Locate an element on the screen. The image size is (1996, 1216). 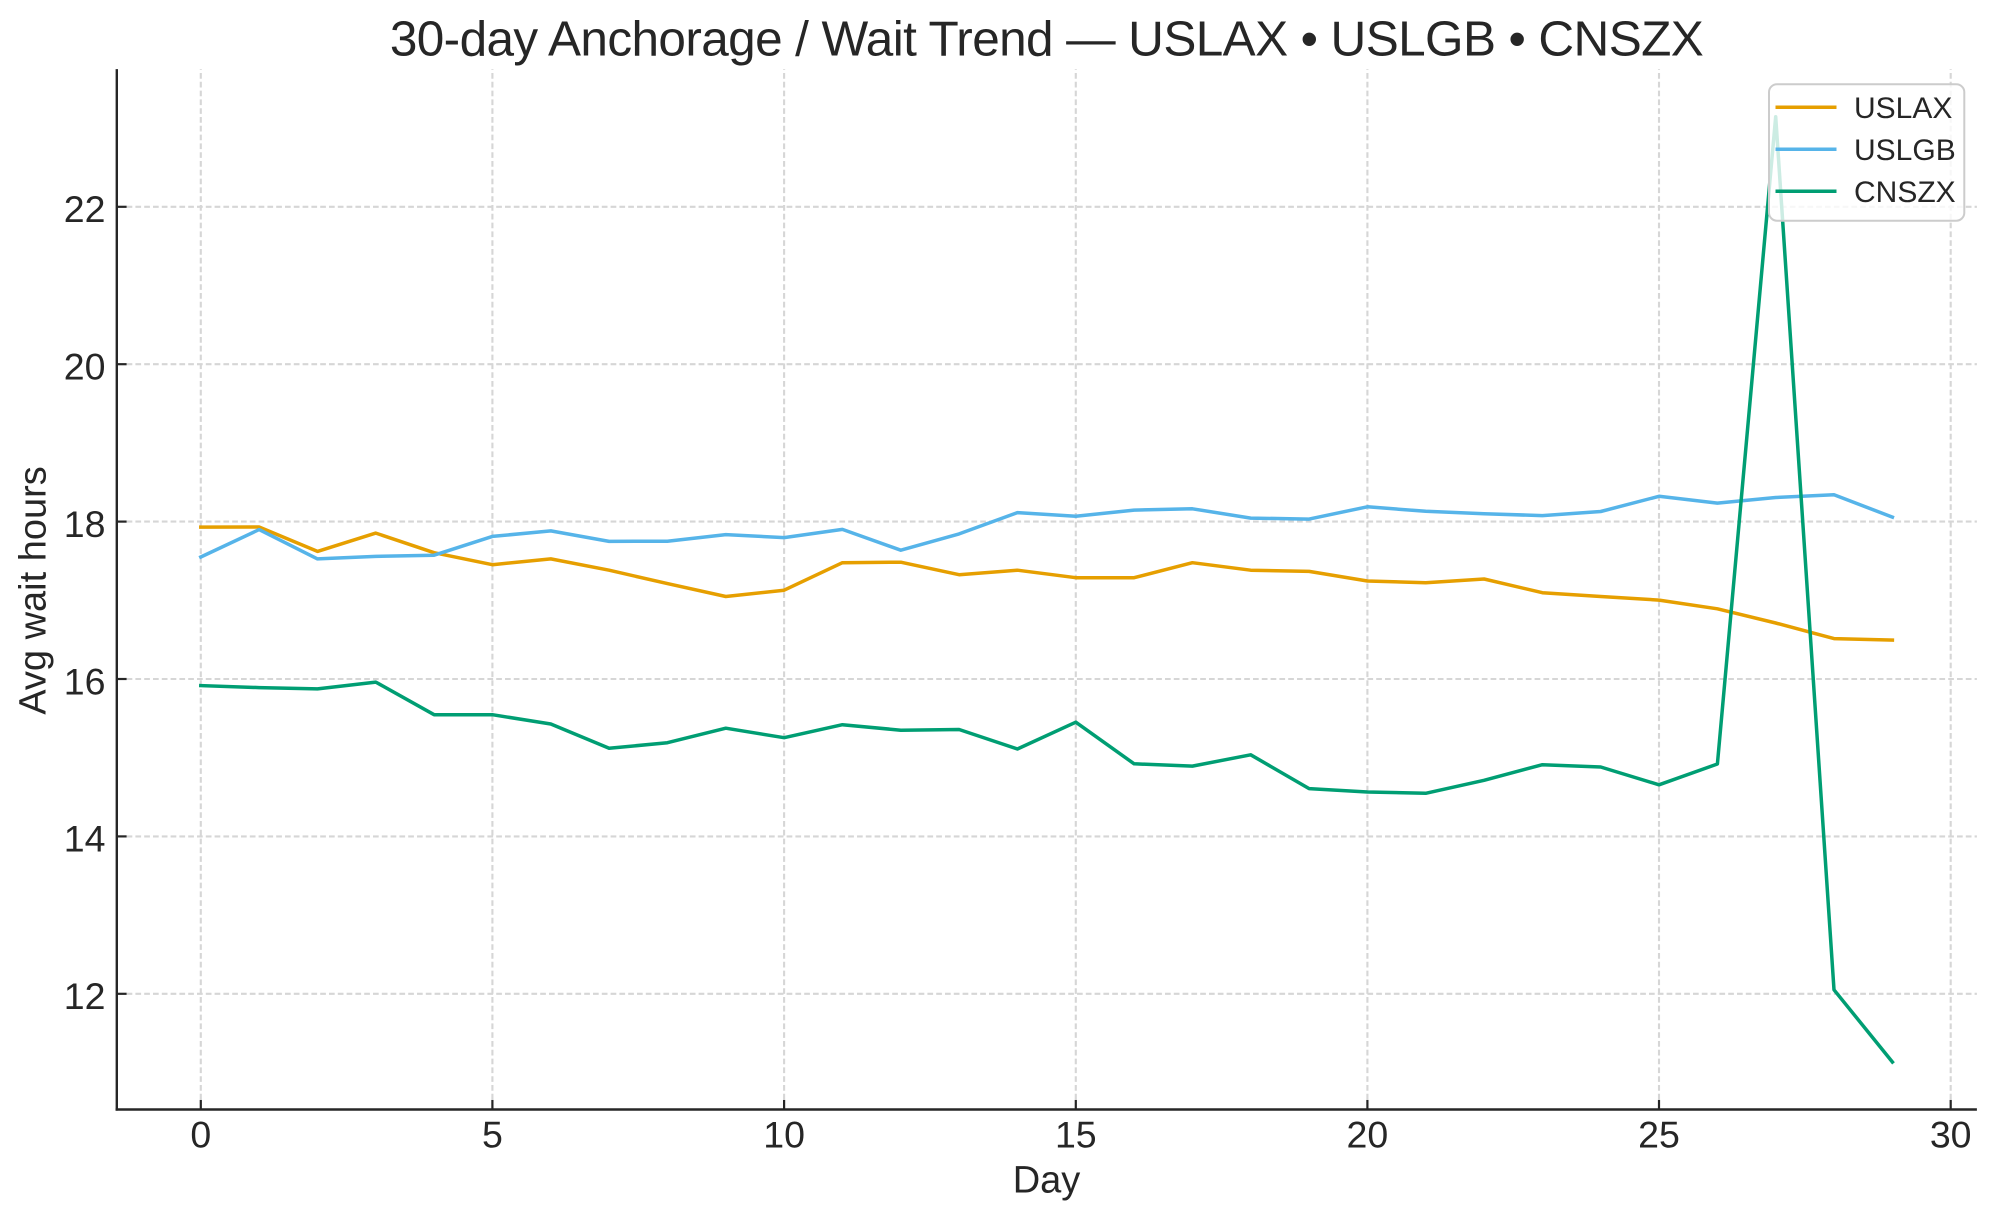
svg-text: 14 is located at coordinates (85, 839).